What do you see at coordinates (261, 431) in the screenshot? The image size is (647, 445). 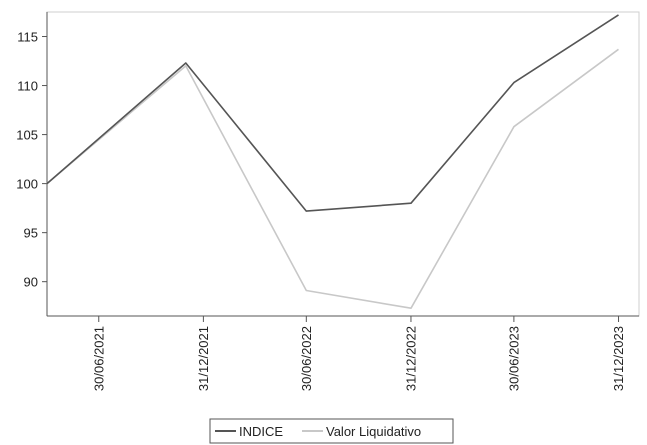 I see `legend-label-indice: INDICE` at bounding box center [261, 431].